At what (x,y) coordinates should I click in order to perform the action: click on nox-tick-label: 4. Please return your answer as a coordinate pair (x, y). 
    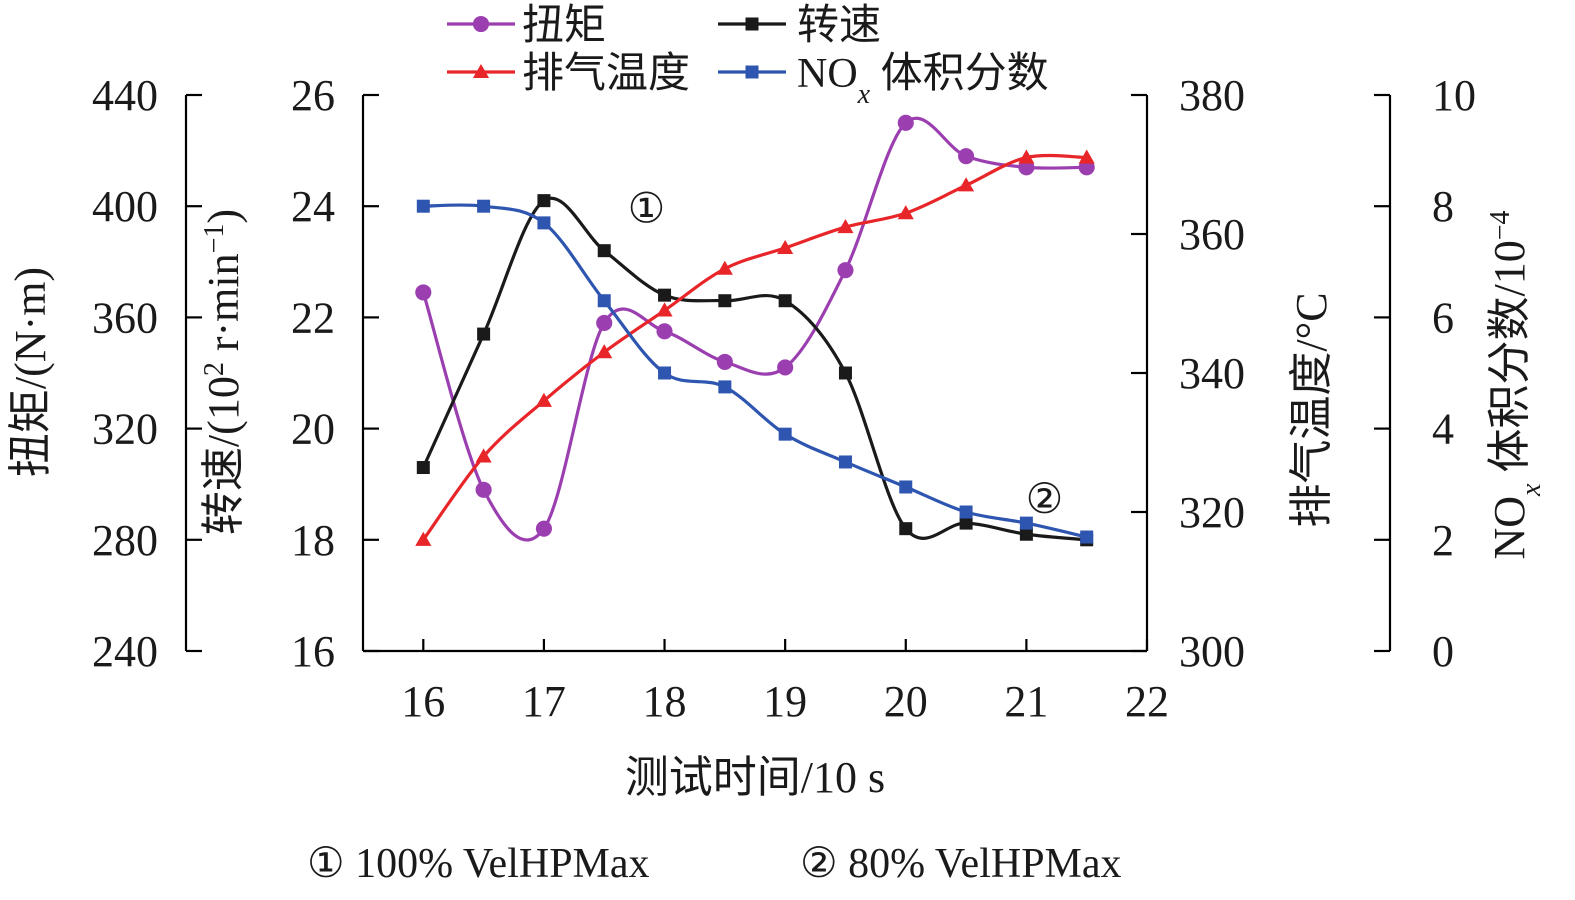
    Looking at the image, I should click on (1443, 429).